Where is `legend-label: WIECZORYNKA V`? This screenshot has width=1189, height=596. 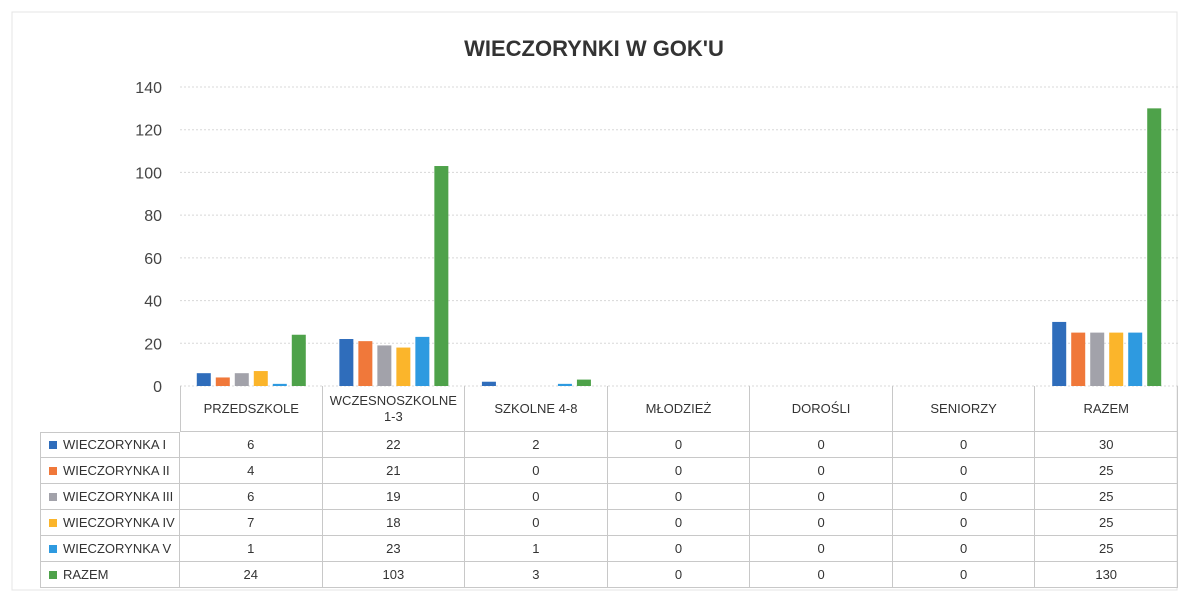 legend-label: WIECZORYNKA V is located at coordinates (117, 548).